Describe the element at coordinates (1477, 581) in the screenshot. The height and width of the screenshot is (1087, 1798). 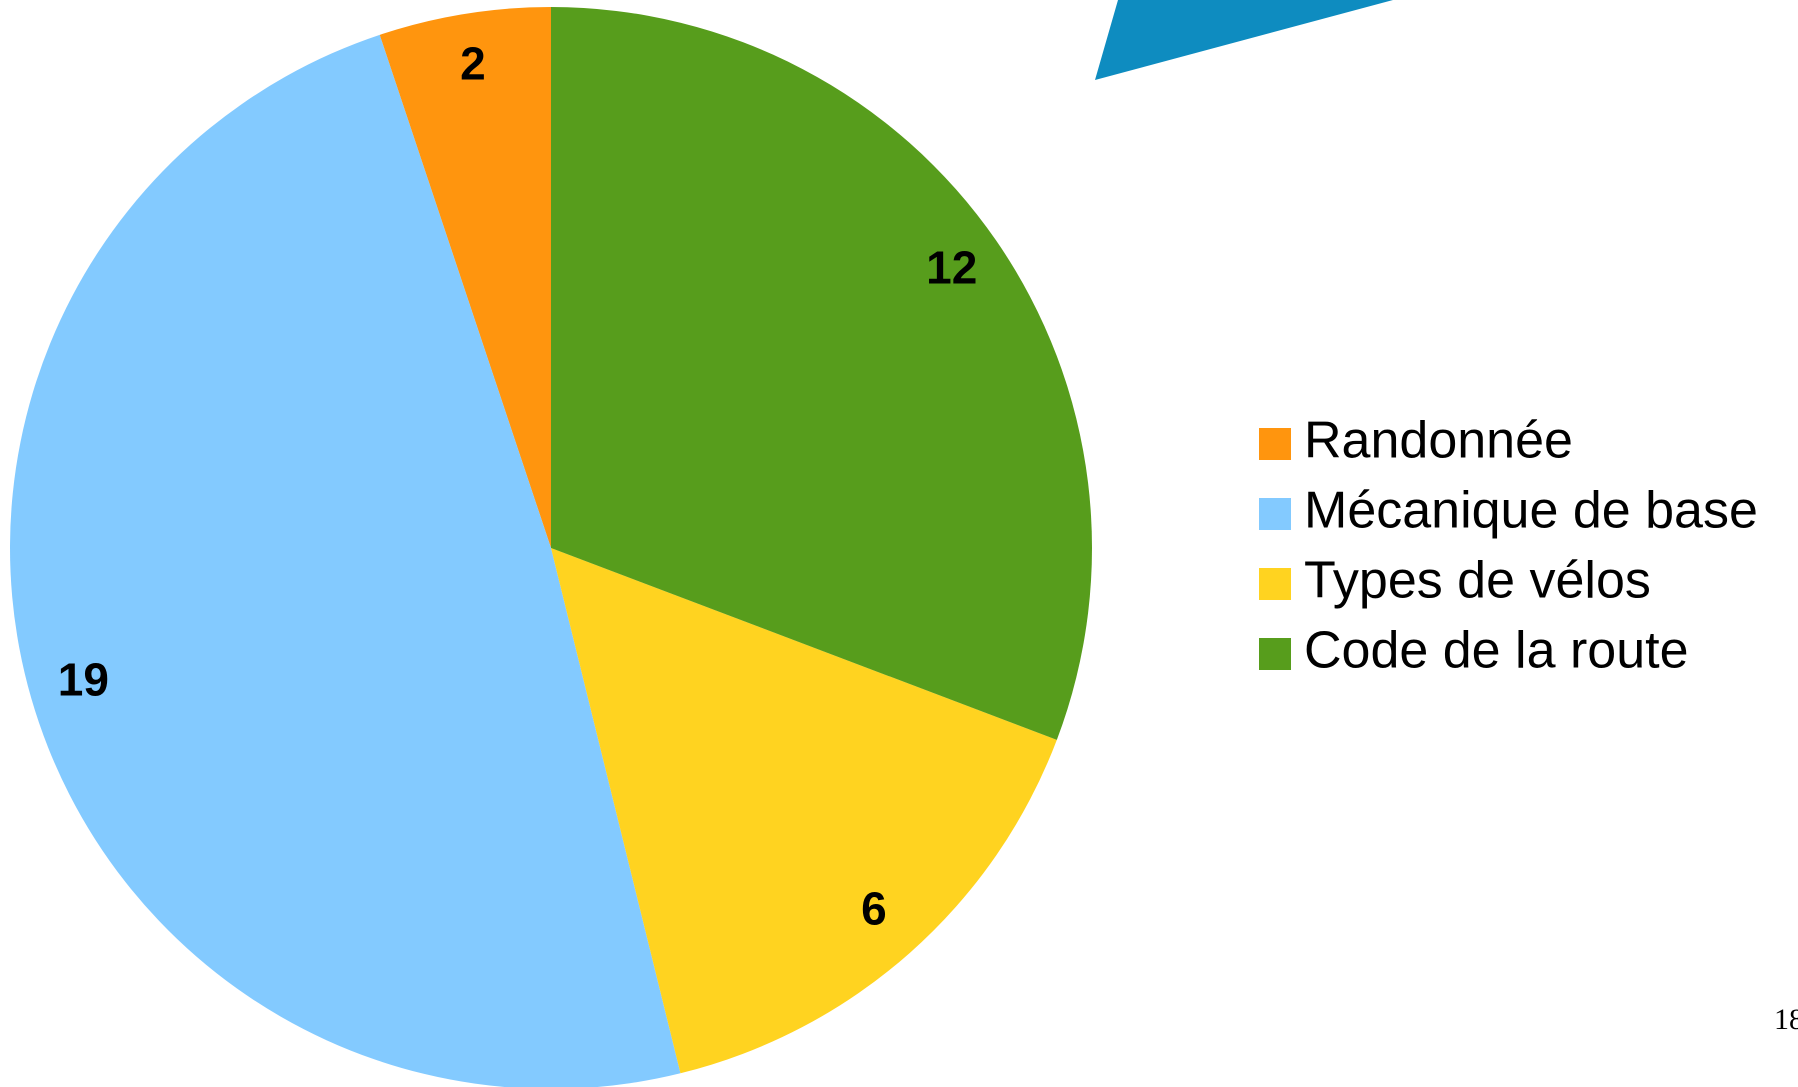
I see `legend-label: Types de vélos` at that location.